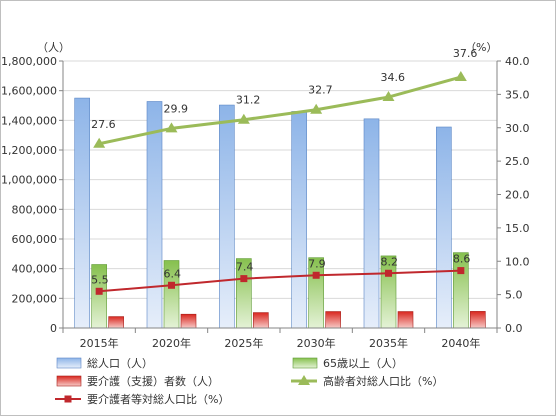 Image resolution: width=556 pixels, height=416 pixels. I want to click on legend-label: 総人口（人）, so click(120, 363).